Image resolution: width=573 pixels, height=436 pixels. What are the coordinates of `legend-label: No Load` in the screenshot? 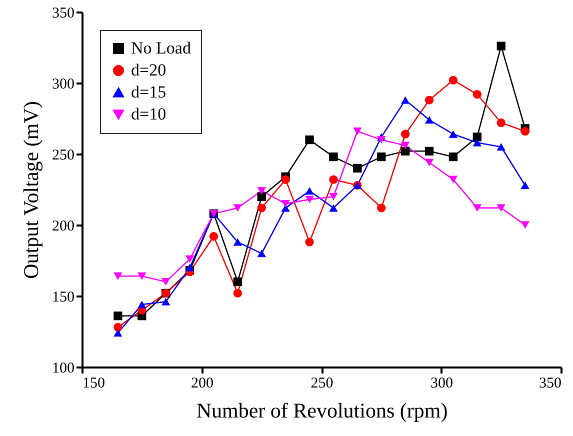 It's located at (161, 48).